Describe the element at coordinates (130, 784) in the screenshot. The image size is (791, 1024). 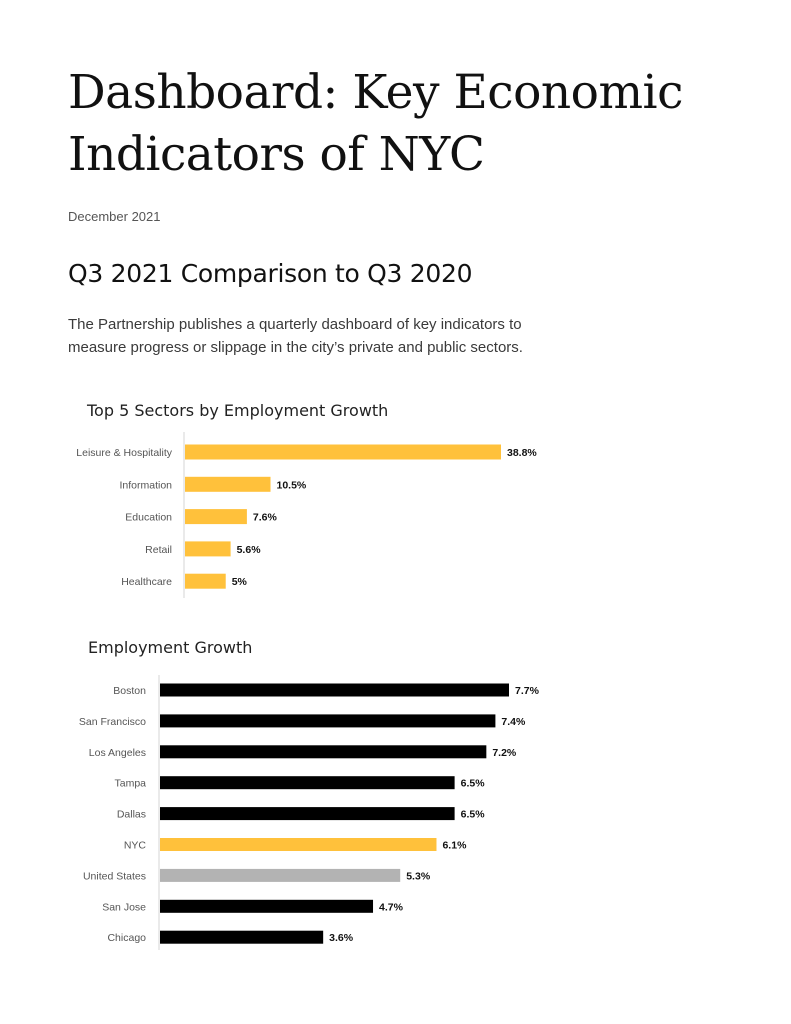
I see `city-category-label: Tampa` at that location.